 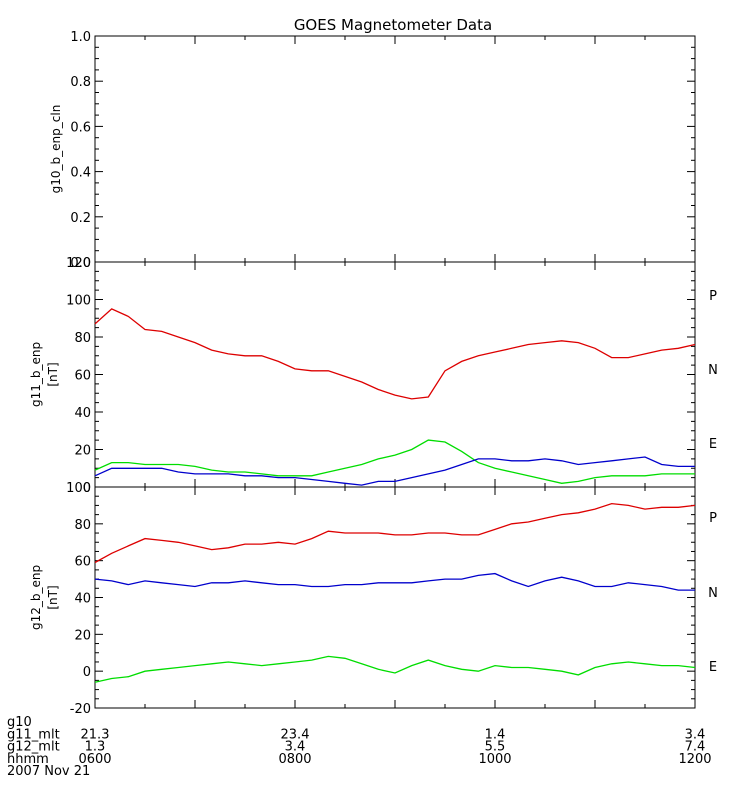 I want to click on axis-row-value: 0600, so click(x=94, y=759).